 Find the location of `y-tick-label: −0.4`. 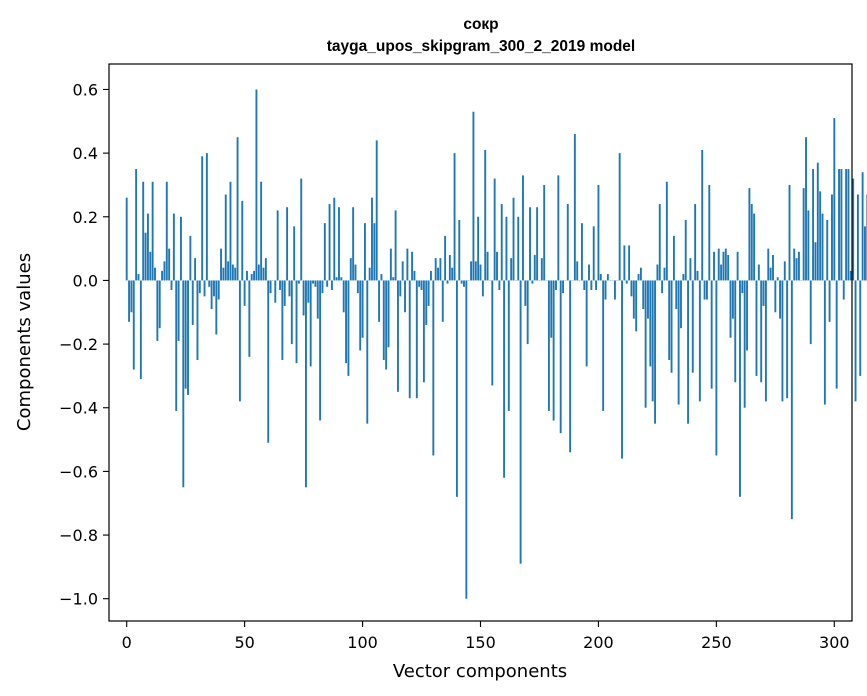

y-tick-label: −0.4 is located at coordinates (78, 408).